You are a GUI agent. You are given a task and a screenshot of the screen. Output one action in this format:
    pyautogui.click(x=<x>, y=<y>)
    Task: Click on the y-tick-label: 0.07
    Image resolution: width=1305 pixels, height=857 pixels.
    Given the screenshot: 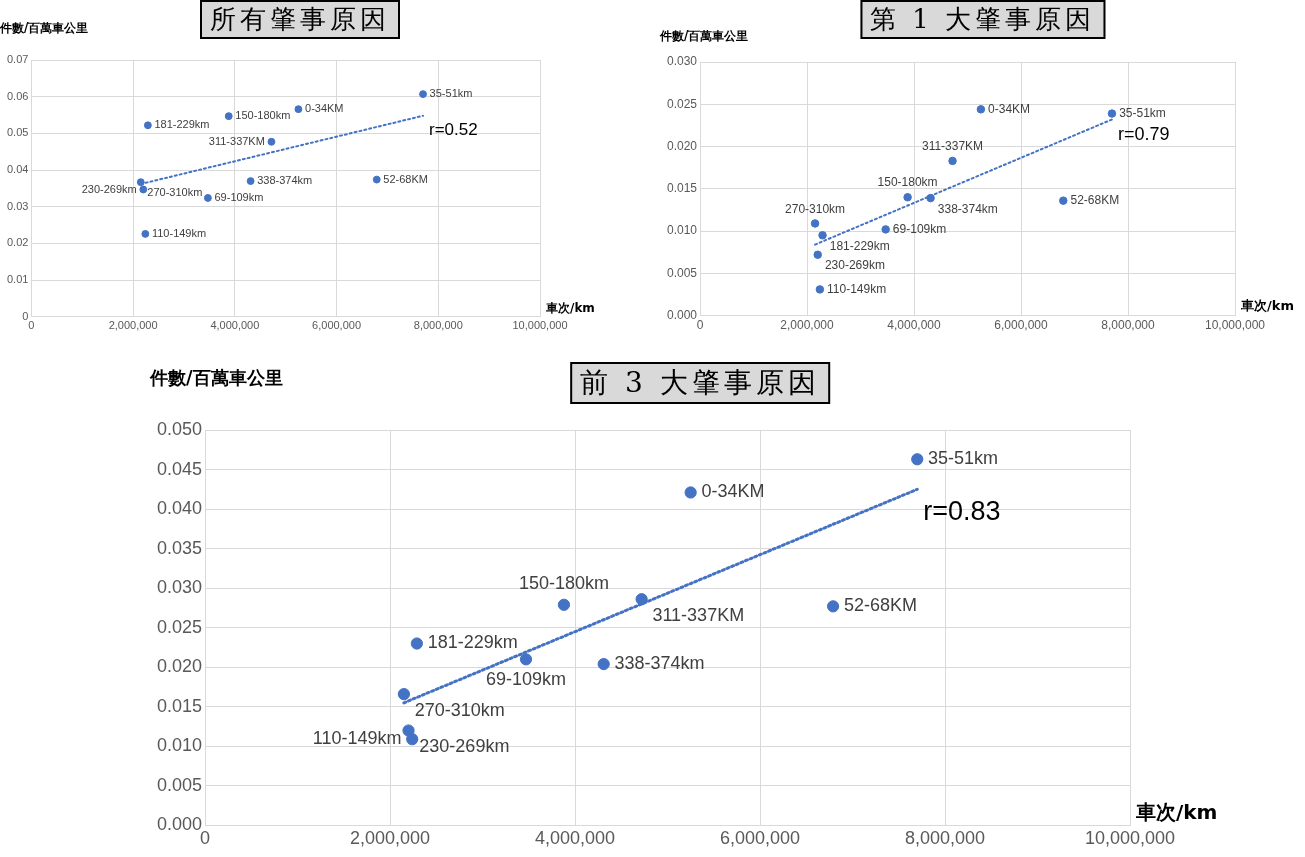 What is the action you would take?
    pyautogui.click(x=17, y=59)
    